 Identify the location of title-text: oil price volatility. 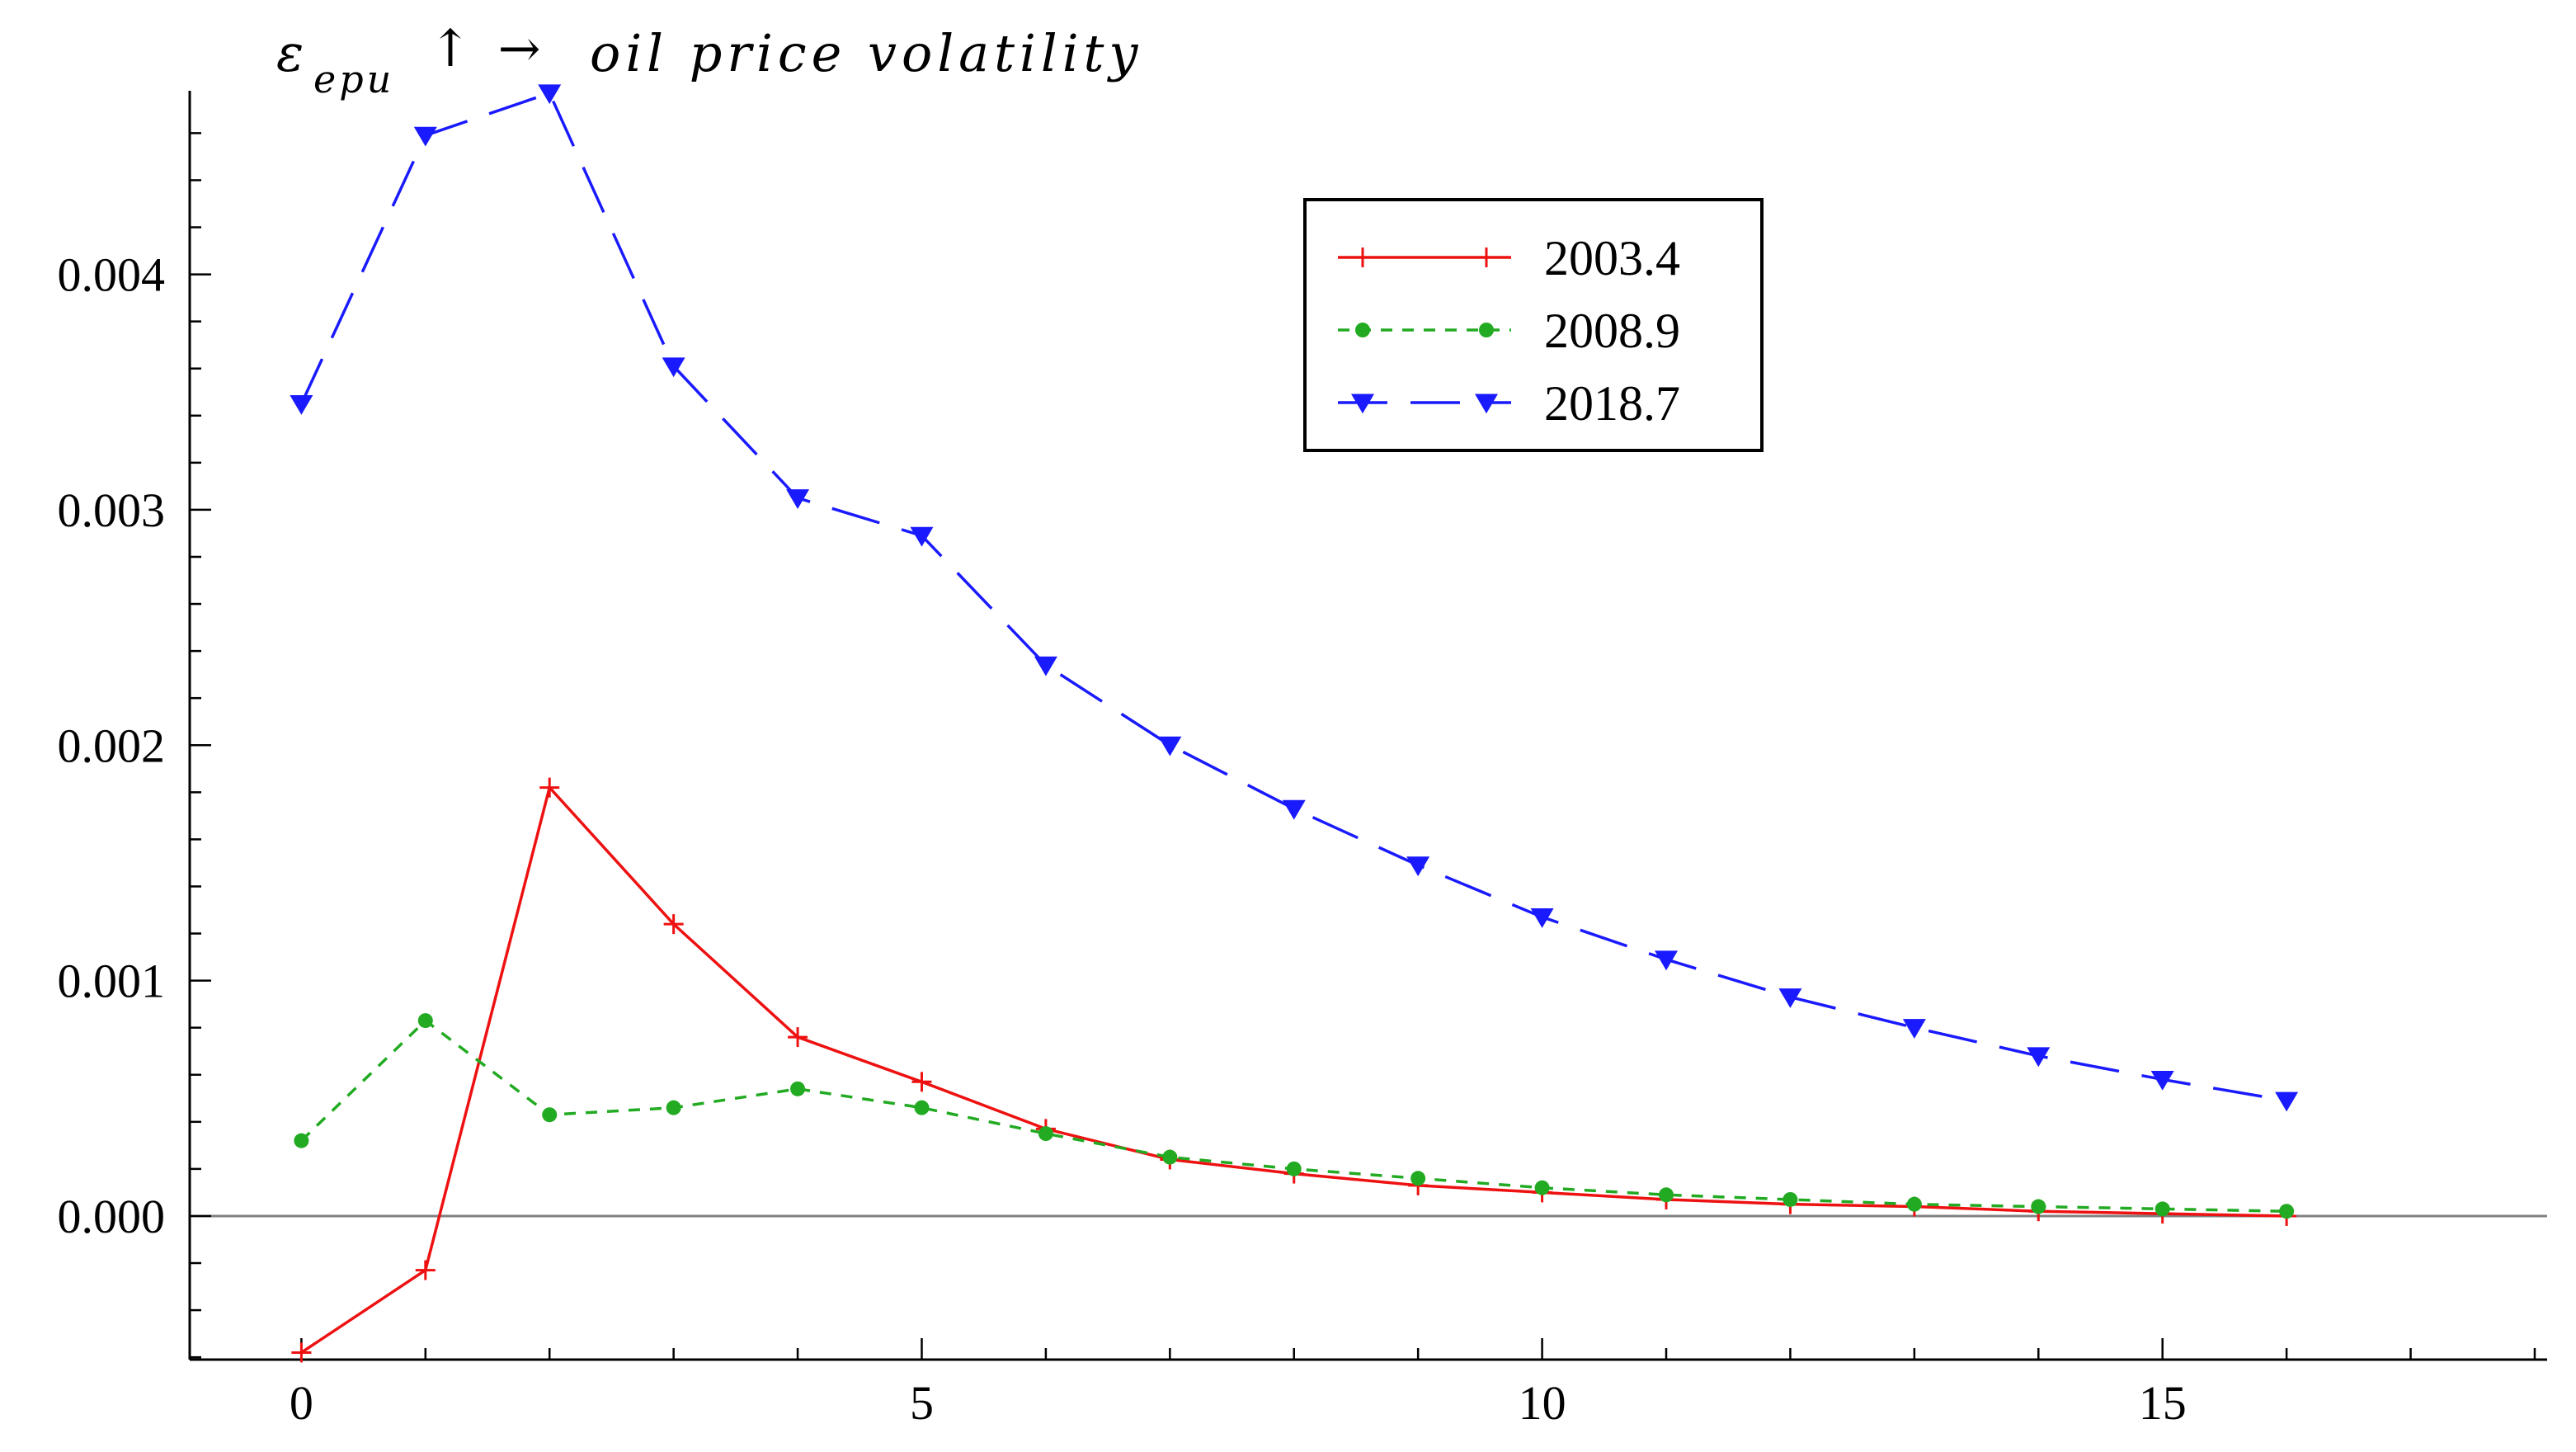
(866, 53).